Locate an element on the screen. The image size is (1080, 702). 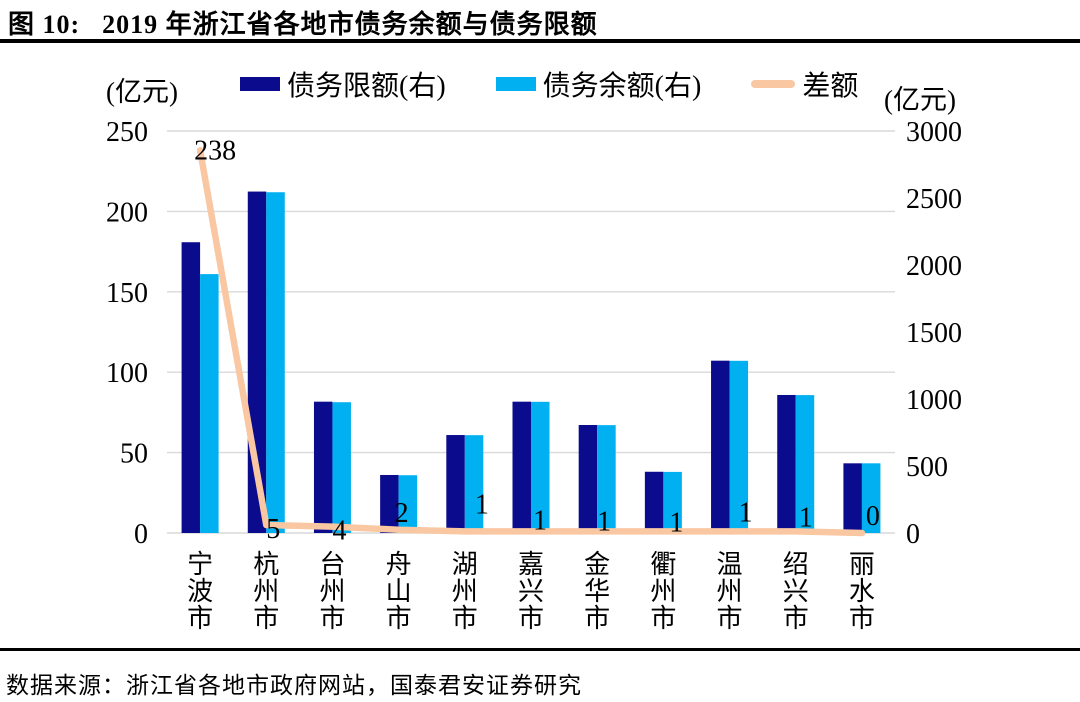
svg-text: 1000 is located at coordinates (934, 400).